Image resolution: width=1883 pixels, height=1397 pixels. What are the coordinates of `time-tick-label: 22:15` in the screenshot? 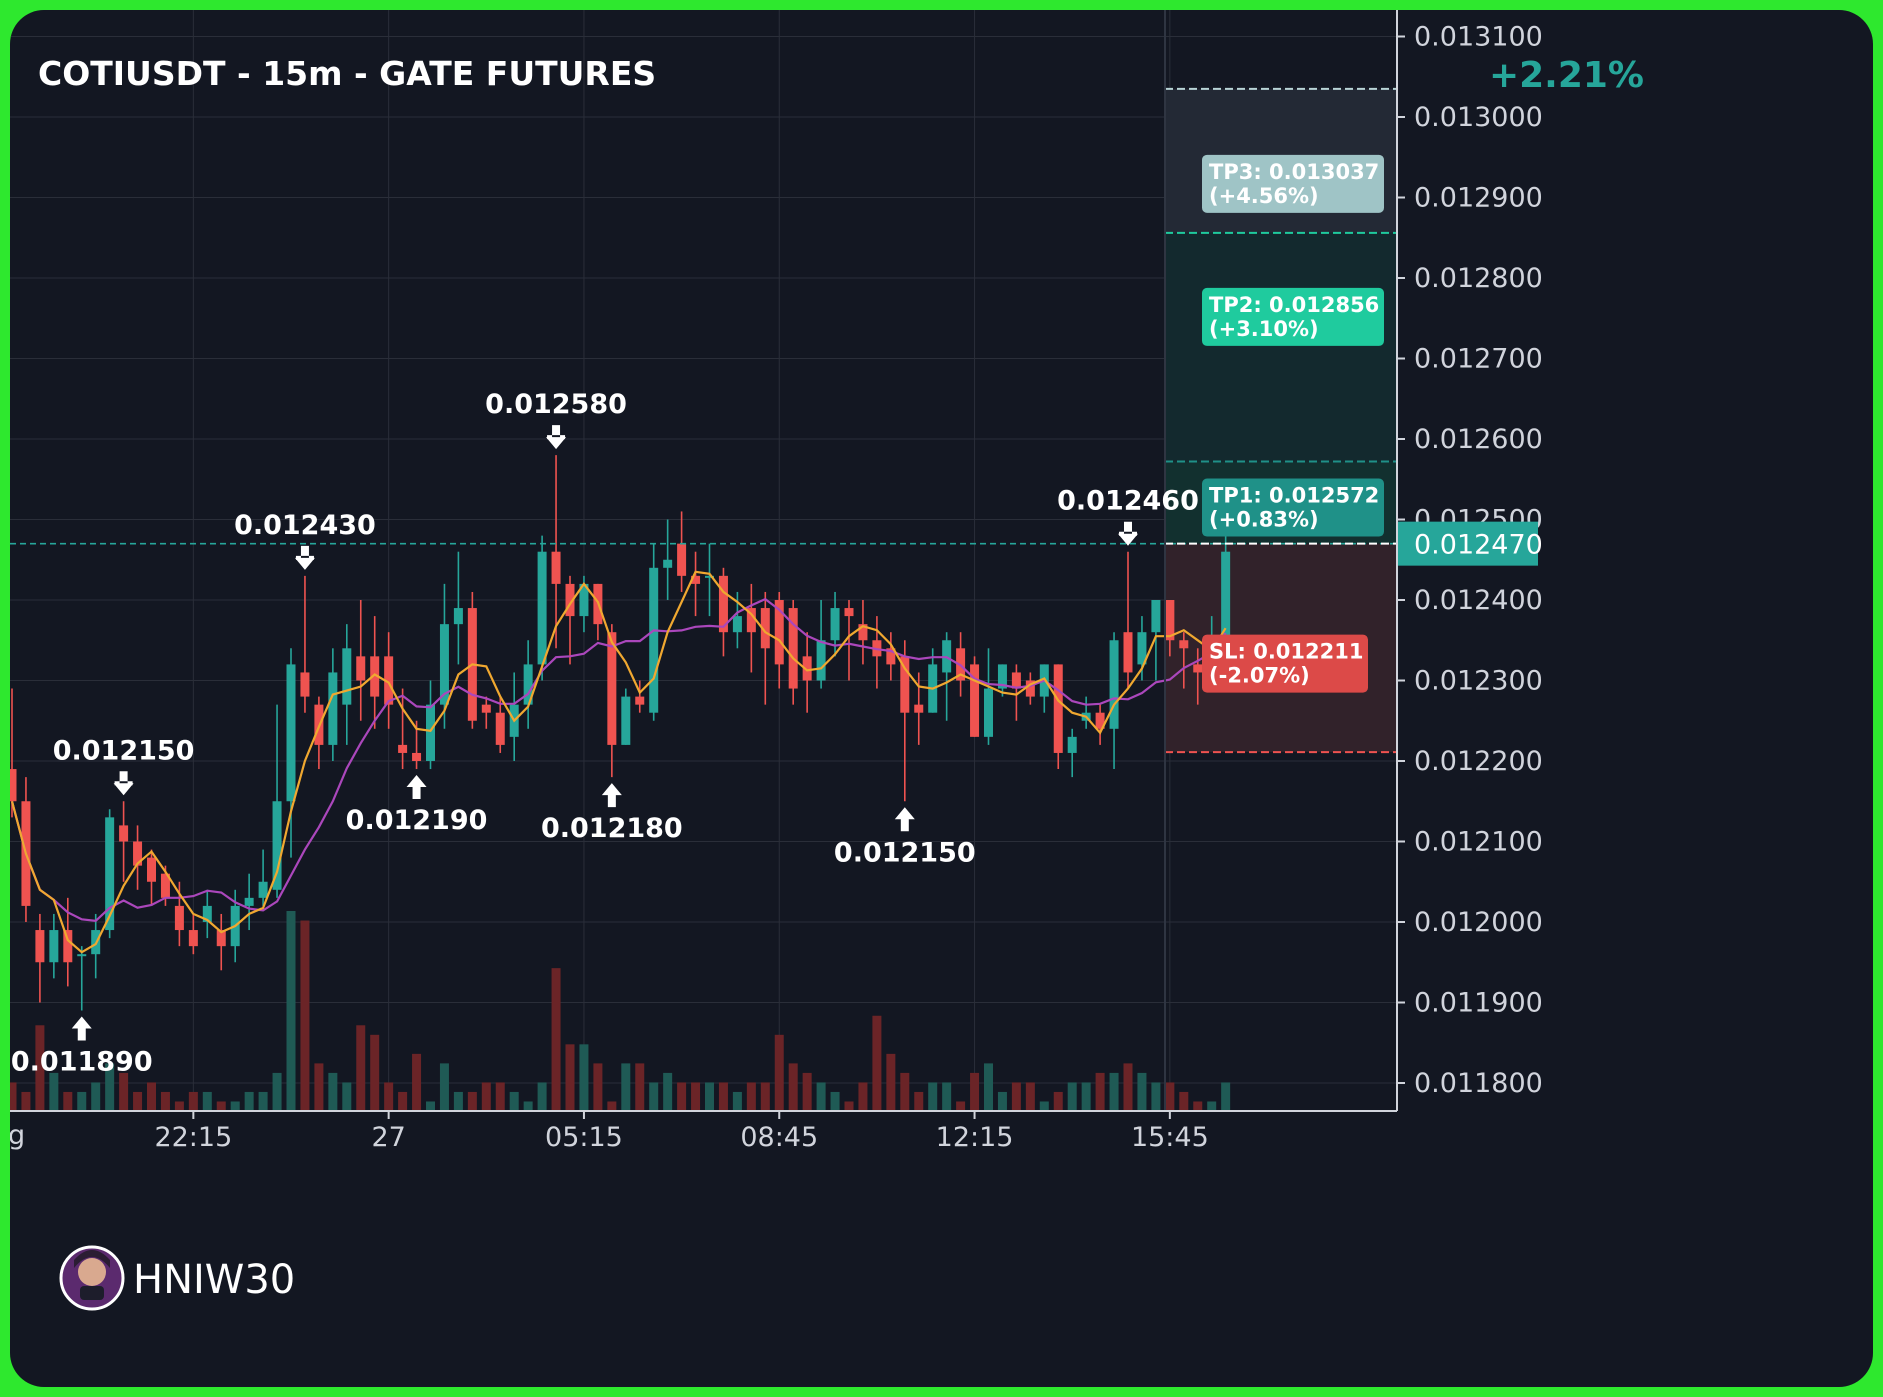 It's located at (193, 1137).